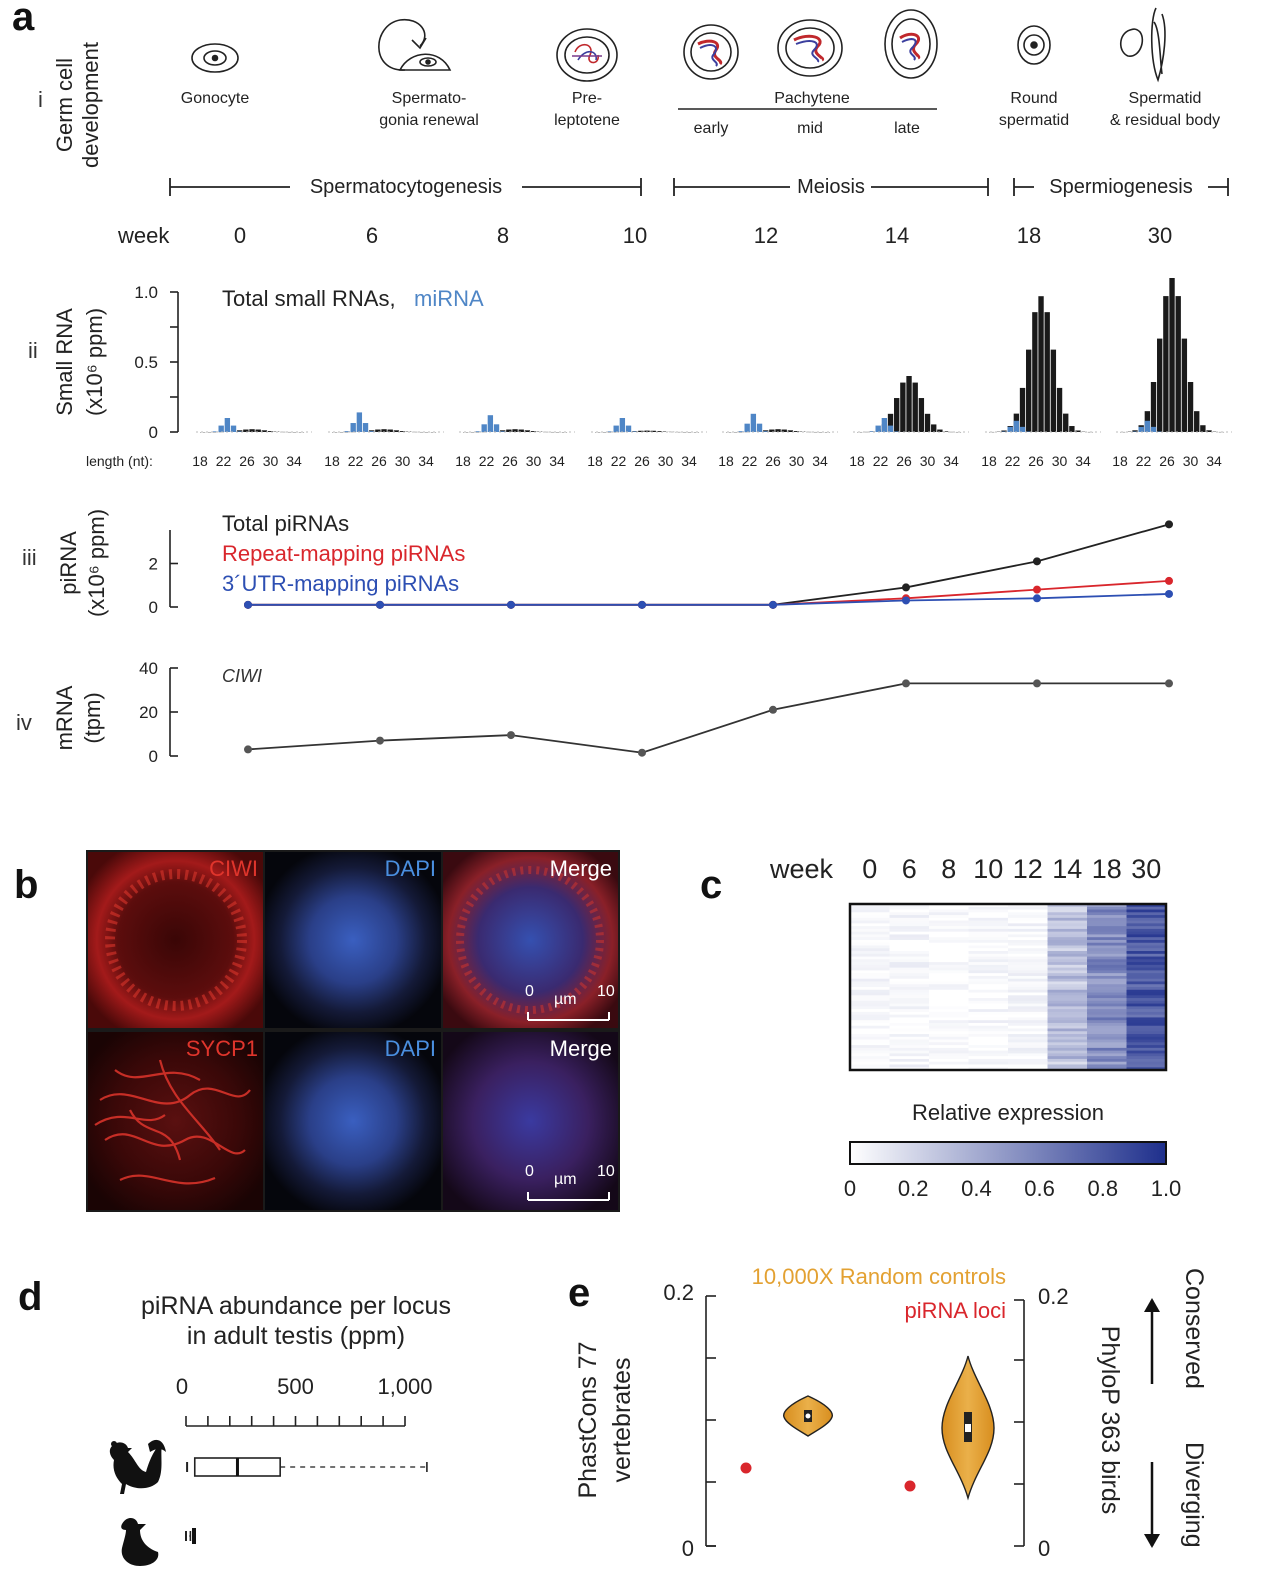 The width and height of the screenshot is (1280, 1592). I want to click on legend-total-small-rnas: Total small RNAs,, so click(309, 298).